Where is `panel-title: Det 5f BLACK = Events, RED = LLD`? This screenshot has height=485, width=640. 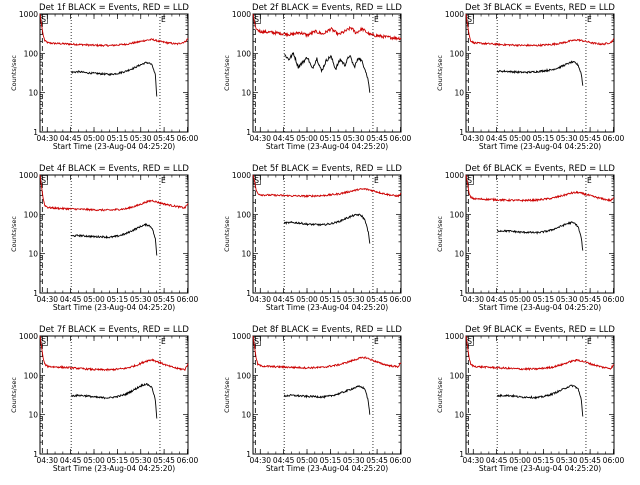 panel-title: Det 5f BLACK = Events, RED = LLD is located at coordinates (327, 169).